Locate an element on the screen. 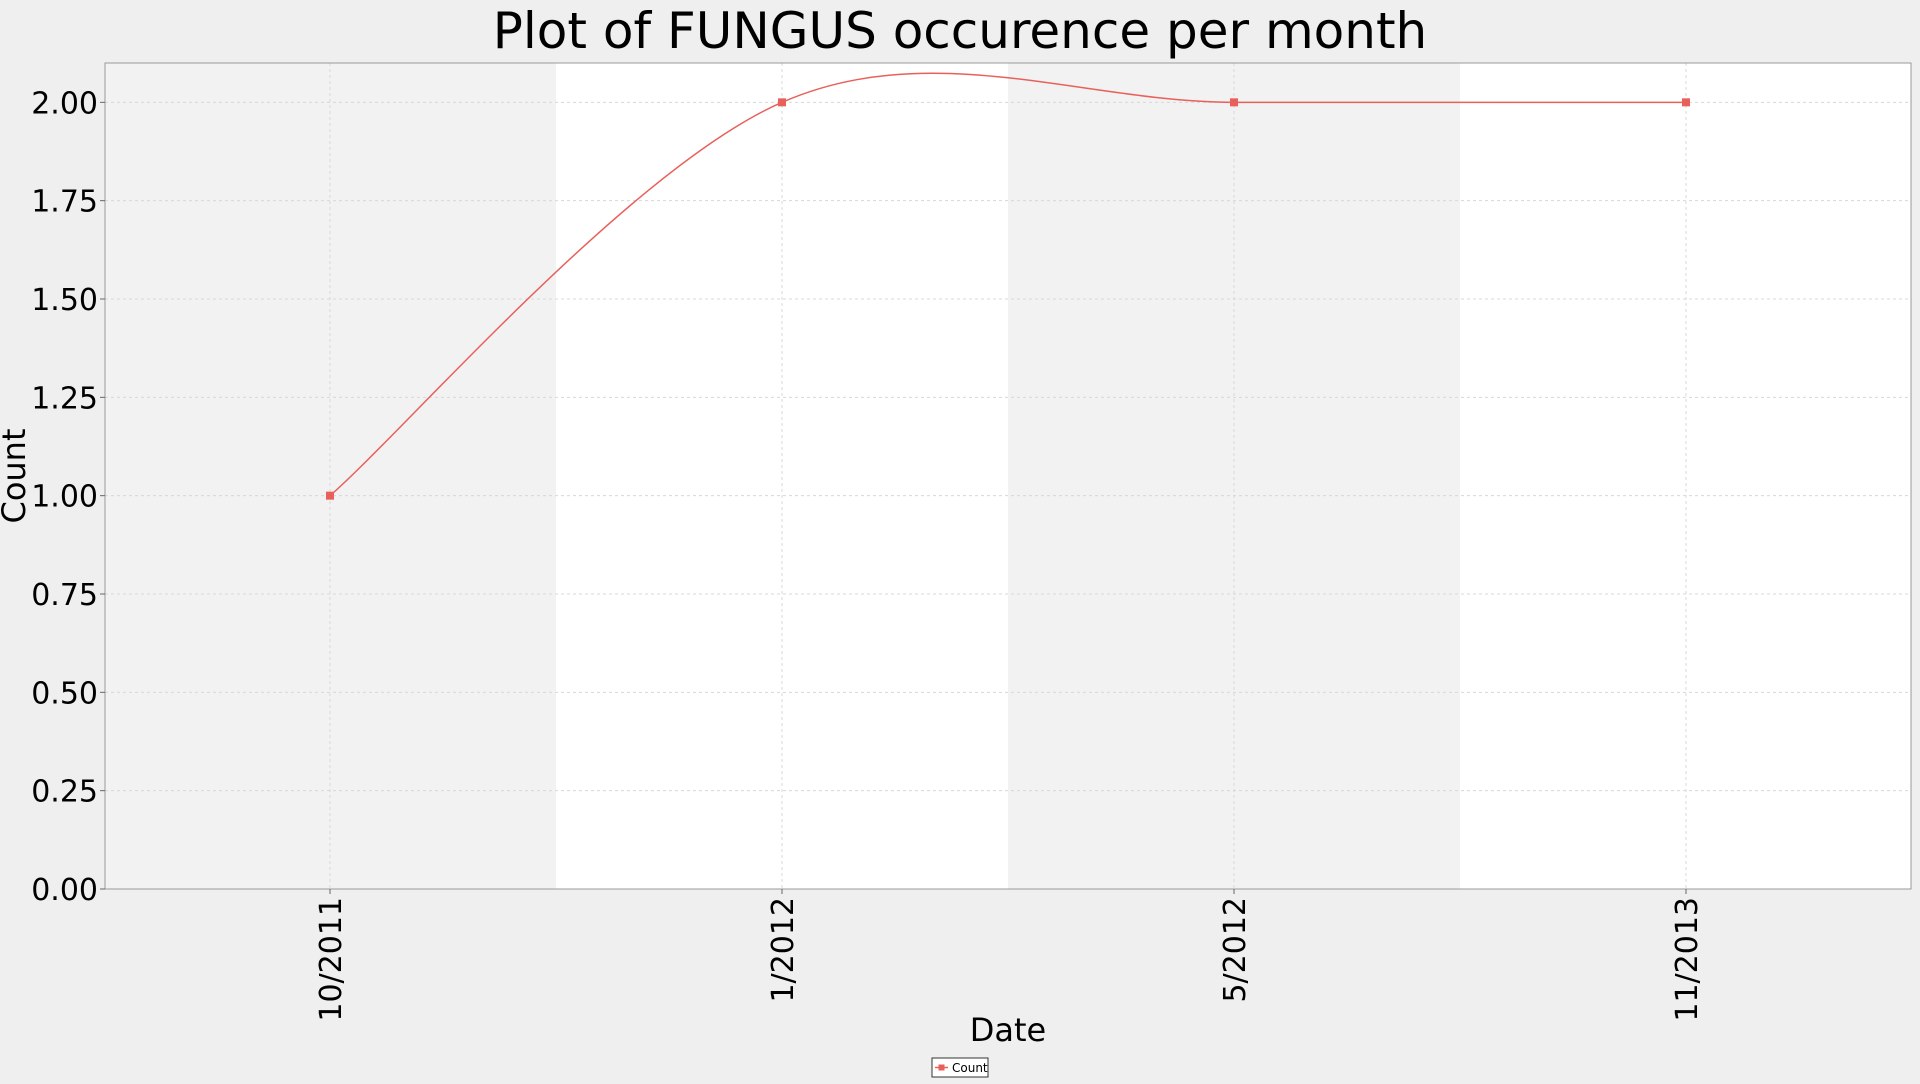  x-axis-label: Date is located at coordinates (1008, 1030).